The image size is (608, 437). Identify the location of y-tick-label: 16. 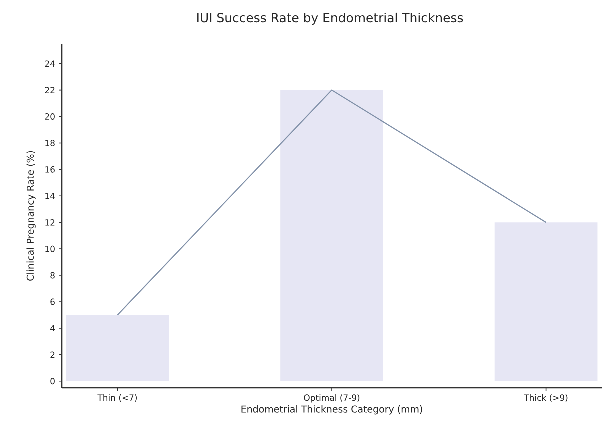
(50, 169).